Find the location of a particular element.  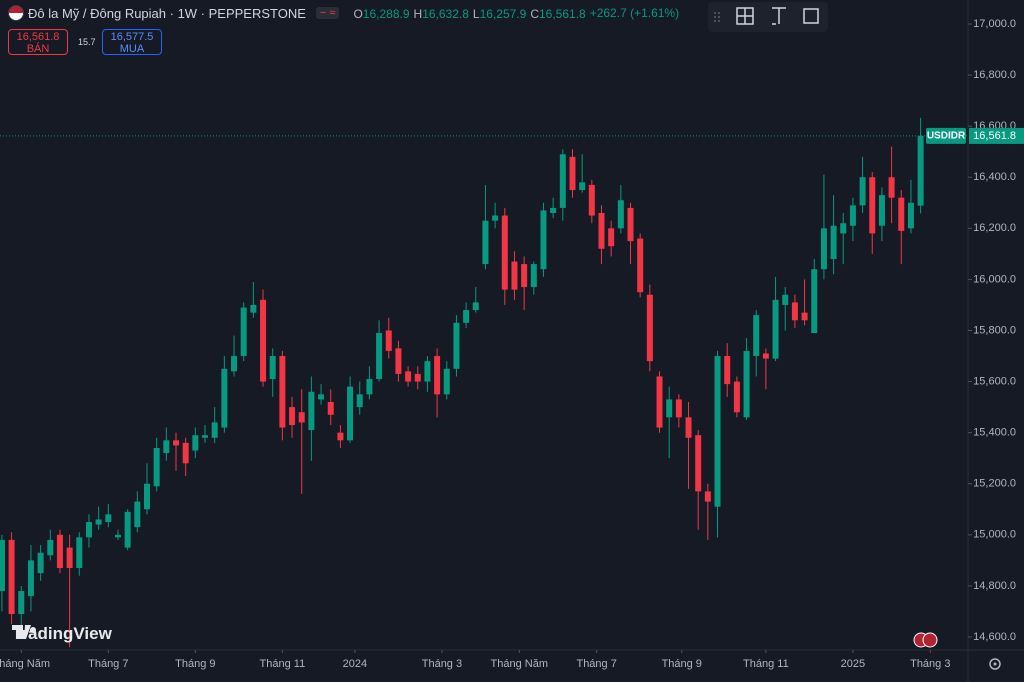

buy-button: 16,577.5 MUA is located at coordinates (132, 42).